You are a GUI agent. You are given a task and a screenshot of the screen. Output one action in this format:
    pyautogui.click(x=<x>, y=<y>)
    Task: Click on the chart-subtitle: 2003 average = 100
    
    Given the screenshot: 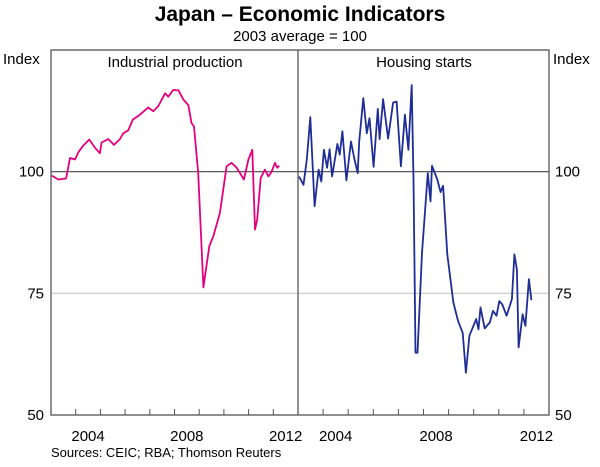 What is the action you would take?
    pyautogui.click(x=300, y=36)
    